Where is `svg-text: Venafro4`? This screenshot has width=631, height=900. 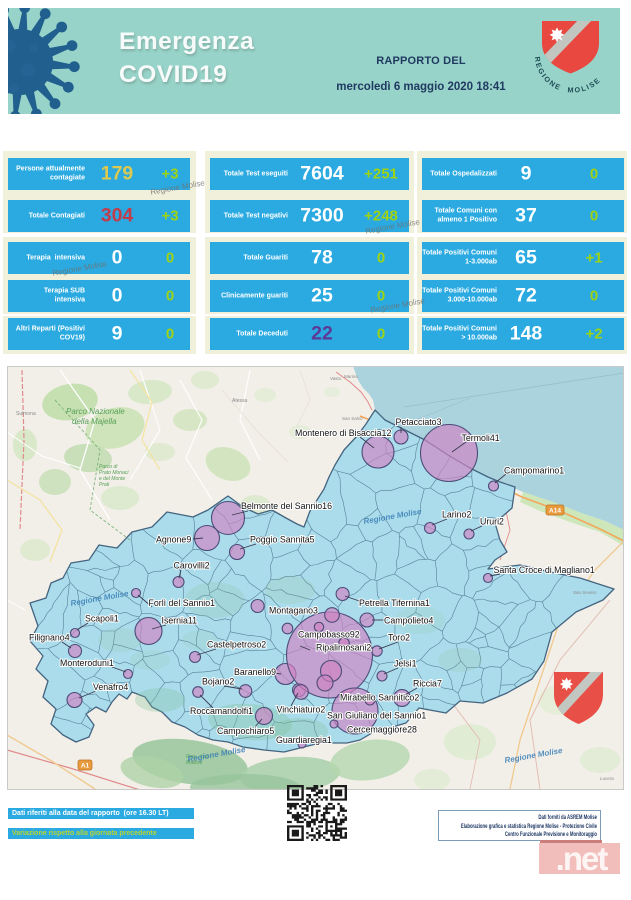 svg-text: Venafro4 is located at coordinates (110, 687).